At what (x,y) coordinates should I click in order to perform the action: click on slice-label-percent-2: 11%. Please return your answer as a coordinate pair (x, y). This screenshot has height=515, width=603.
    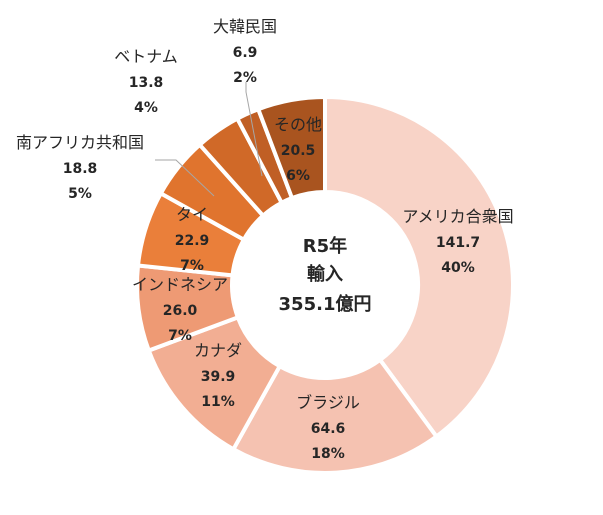
    Looking at the image, I should click on (218, 402).